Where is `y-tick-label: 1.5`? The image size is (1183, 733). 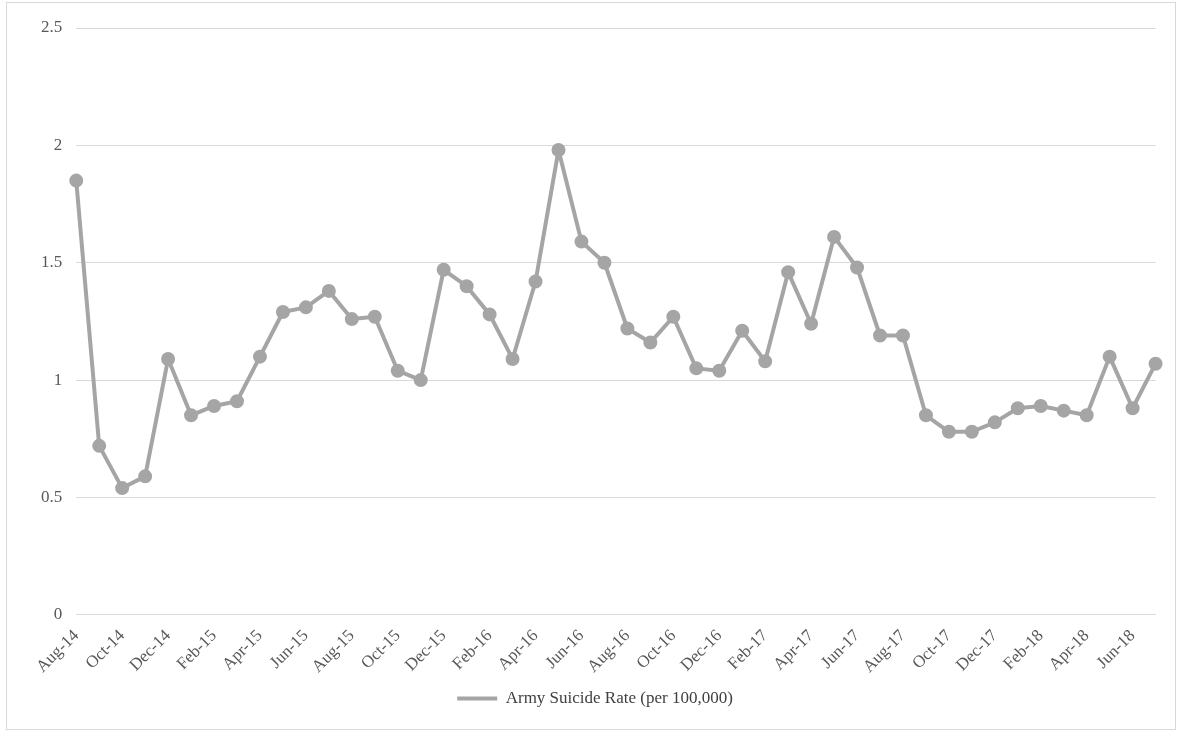
y-tick-label: 1.5 is located at coordinates (52, 262).